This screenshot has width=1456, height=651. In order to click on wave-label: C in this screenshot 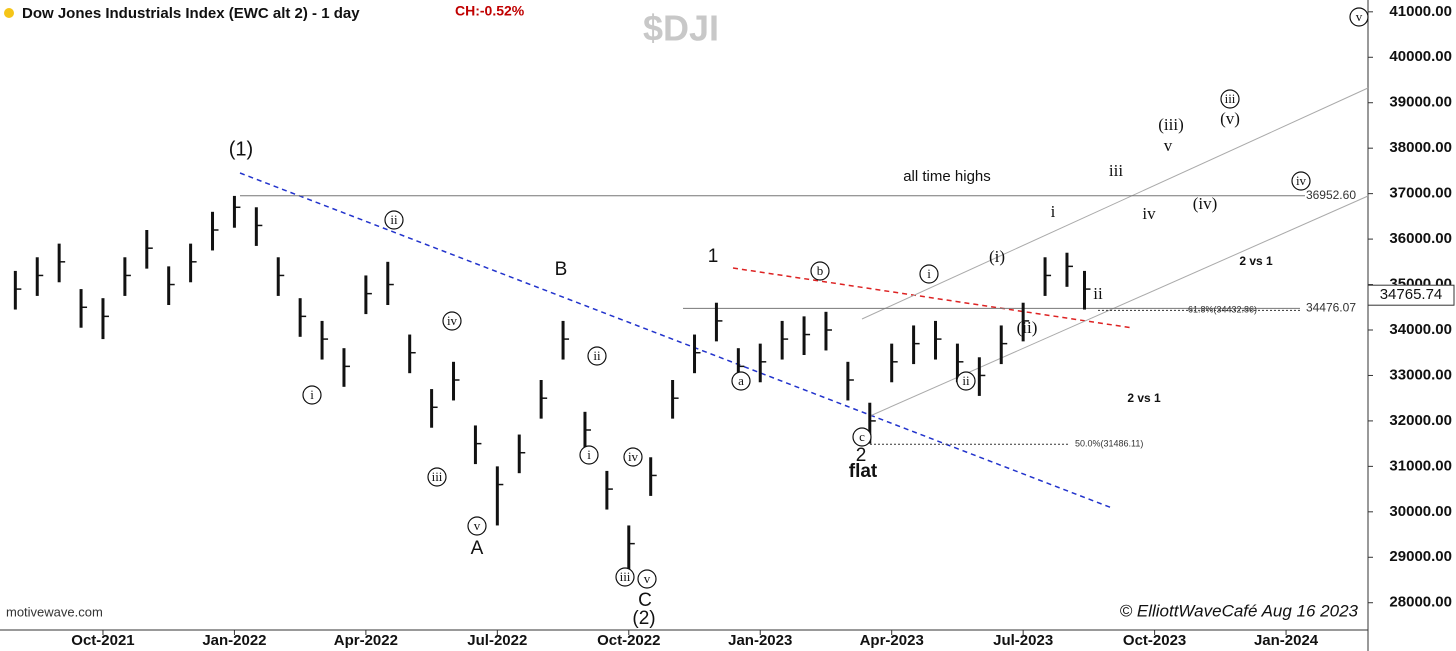, I will do `click(645, 600)`.